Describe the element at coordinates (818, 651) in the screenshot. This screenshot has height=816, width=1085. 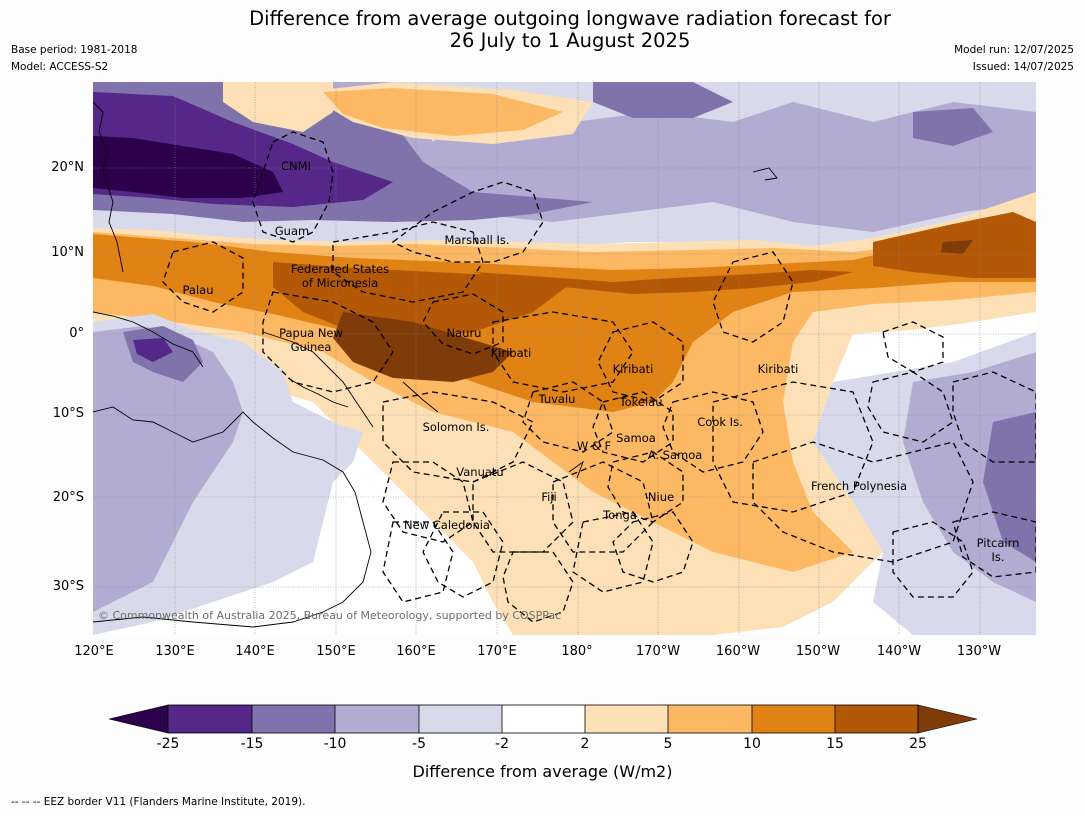
I see `lon-tick: 150°W` at that location.